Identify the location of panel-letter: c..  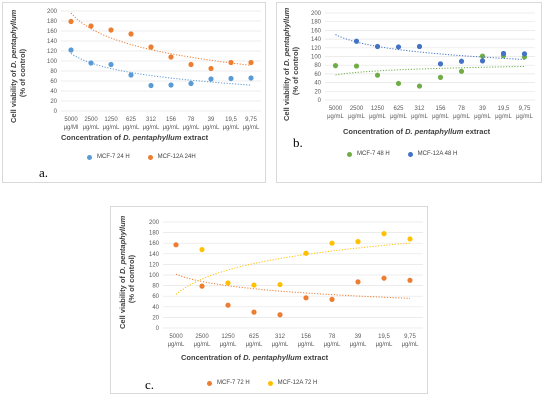
(150, 384).